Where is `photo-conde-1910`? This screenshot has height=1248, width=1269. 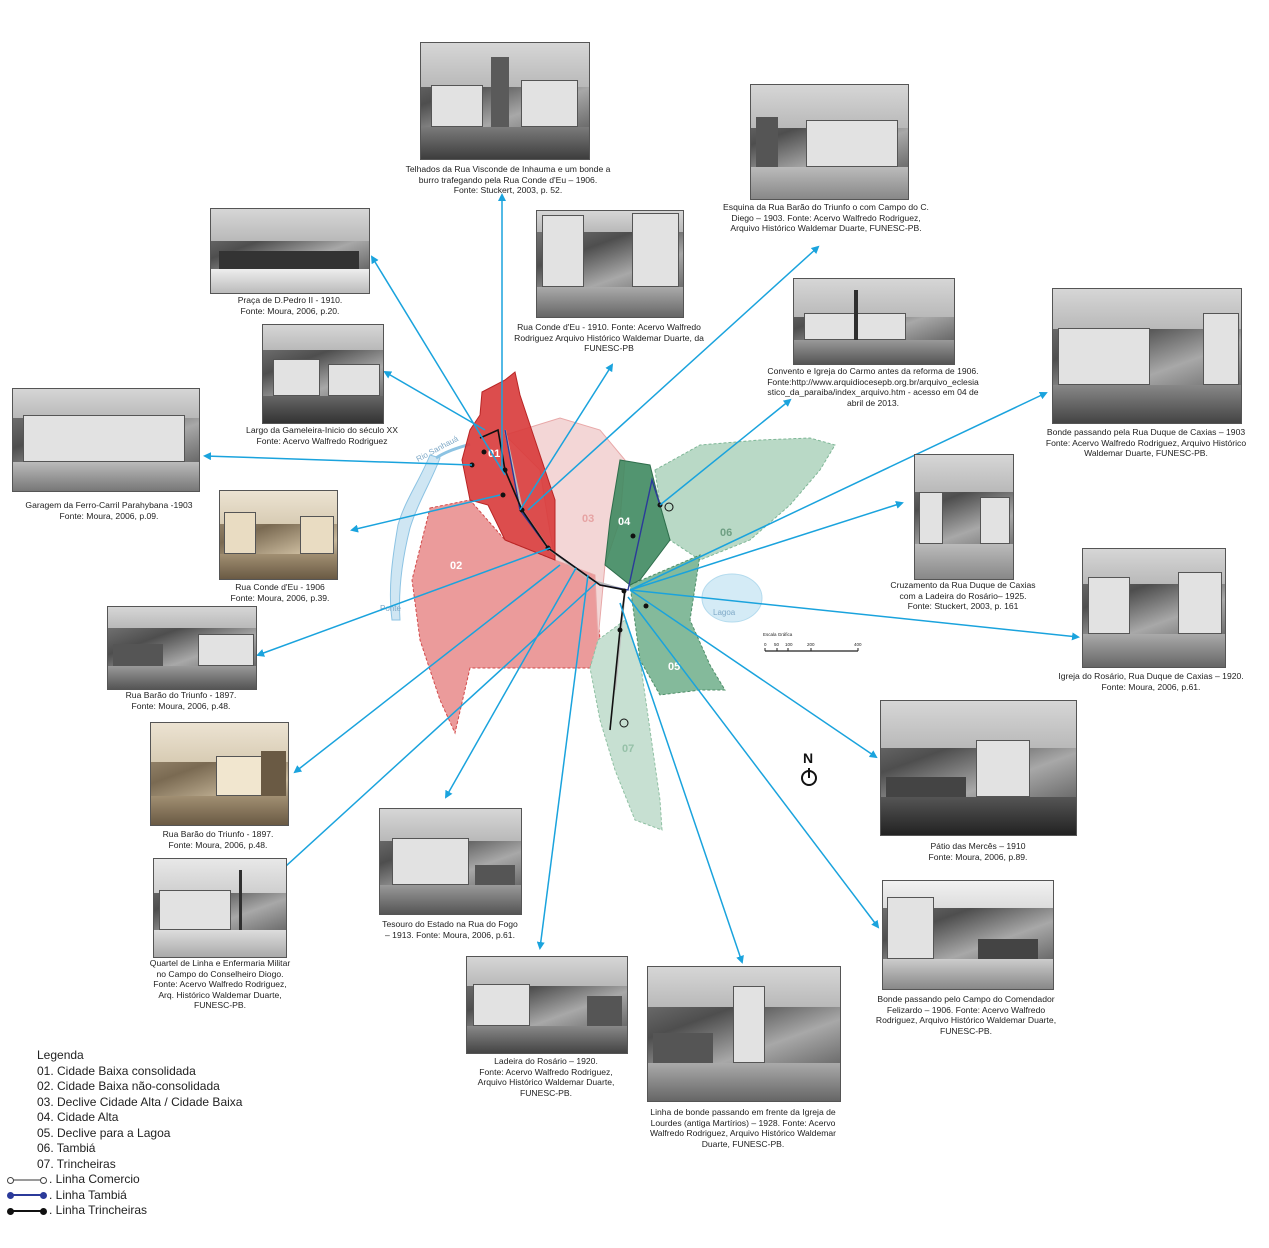
photo-conde-1910 is located at coordinates (610, 264).